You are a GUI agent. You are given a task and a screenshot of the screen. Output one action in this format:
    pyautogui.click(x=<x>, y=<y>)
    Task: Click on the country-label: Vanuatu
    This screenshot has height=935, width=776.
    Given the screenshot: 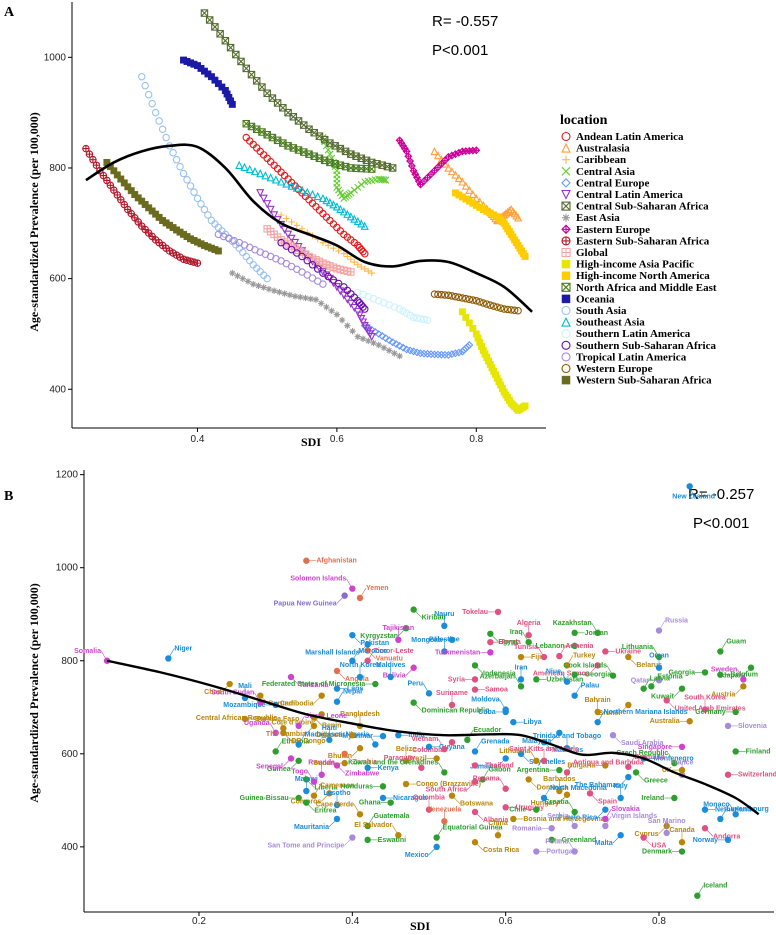 What is the action you would take?
    pyautogui.click(x=389, y=659)
    